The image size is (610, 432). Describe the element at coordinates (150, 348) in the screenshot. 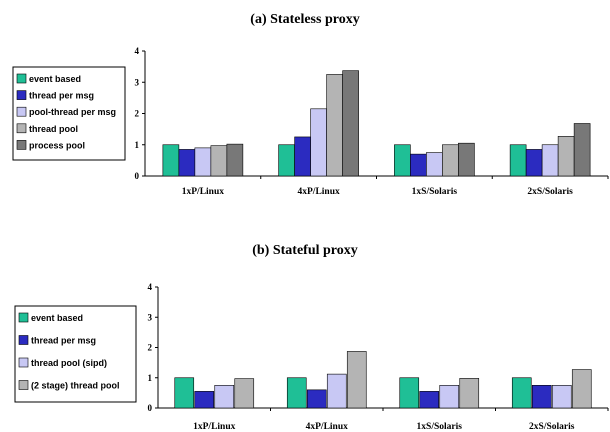

I see `chart-b-y-tick-label: 2` at that location.